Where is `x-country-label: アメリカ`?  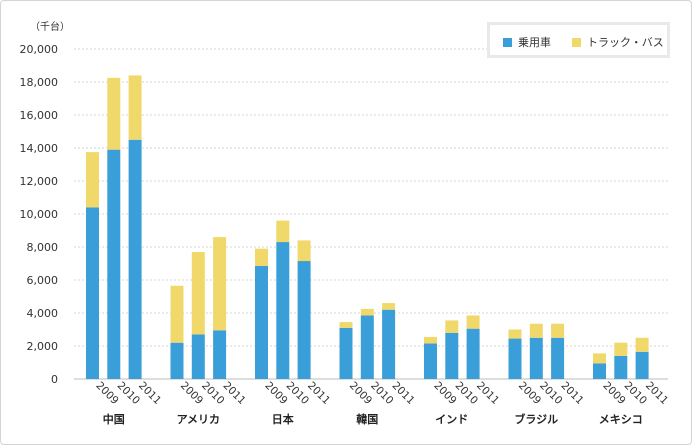
x-country-label: アメリカ is located at coordinates (198, 419).